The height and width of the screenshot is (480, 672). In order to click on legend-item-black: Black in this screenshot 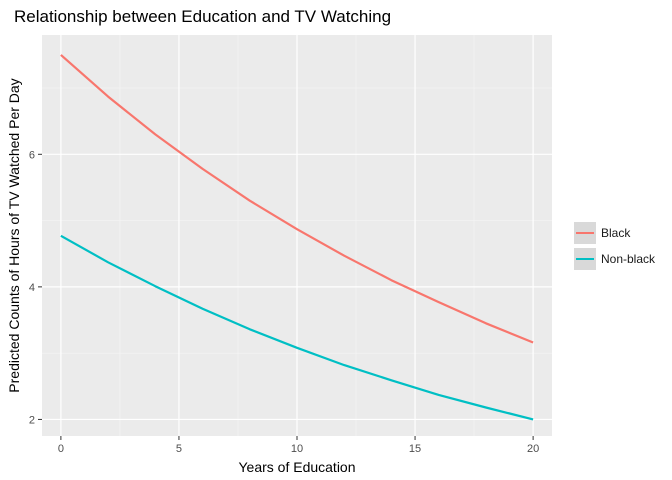, I will do `click(614, 233)`.